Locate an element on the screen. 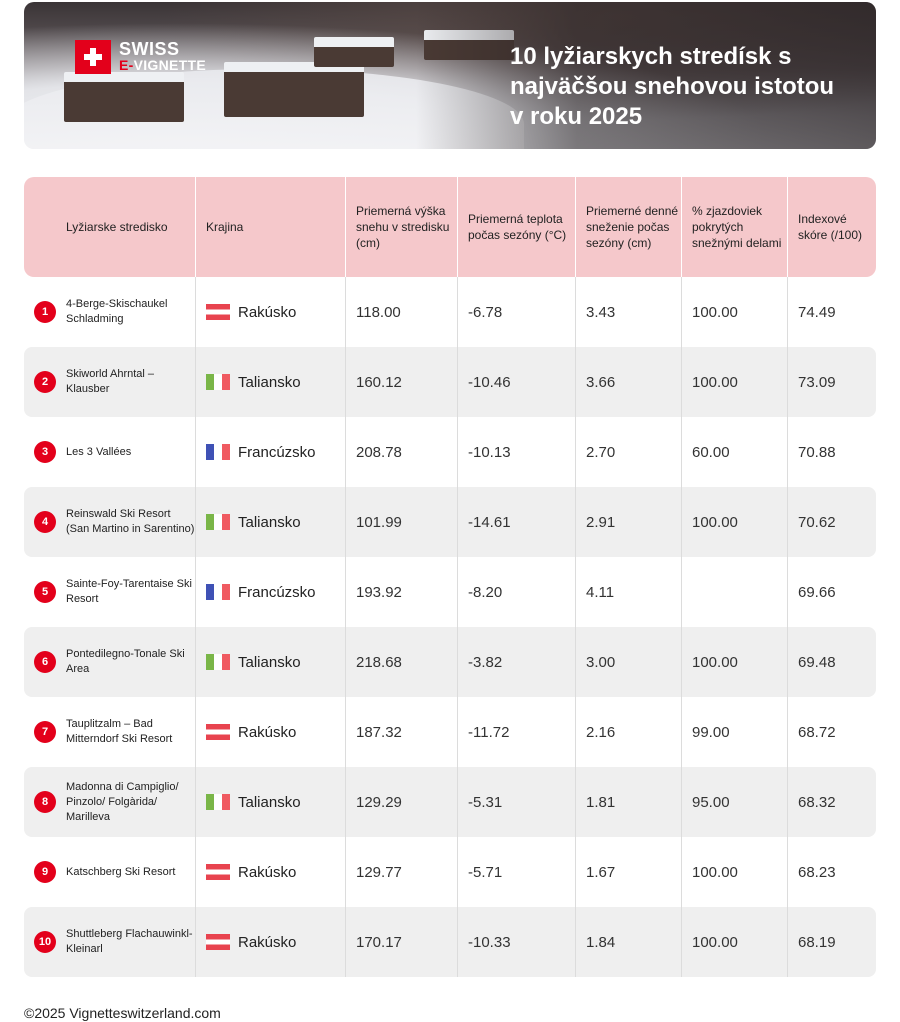 The image size is (900, 1022). resort-cell: 3 Les 3 Vallées is located at coordinates (110, 452).